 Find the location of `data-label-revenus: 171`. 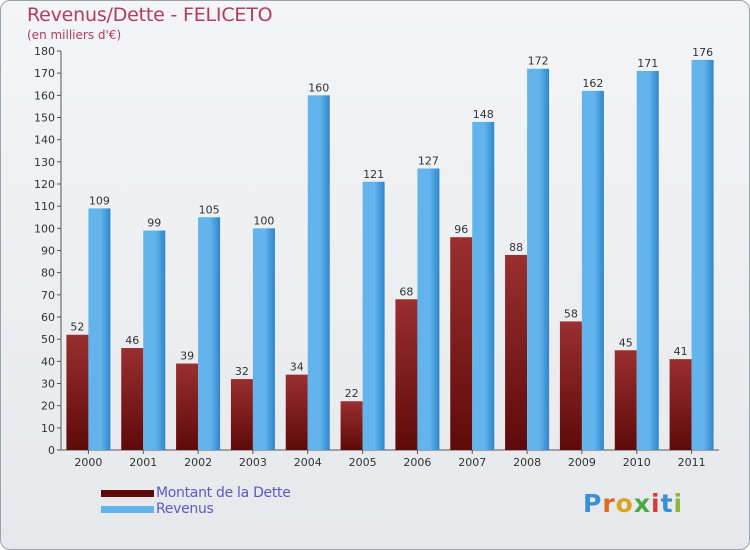

data-label-revenus: 171 is located at coordinates (647, 63).